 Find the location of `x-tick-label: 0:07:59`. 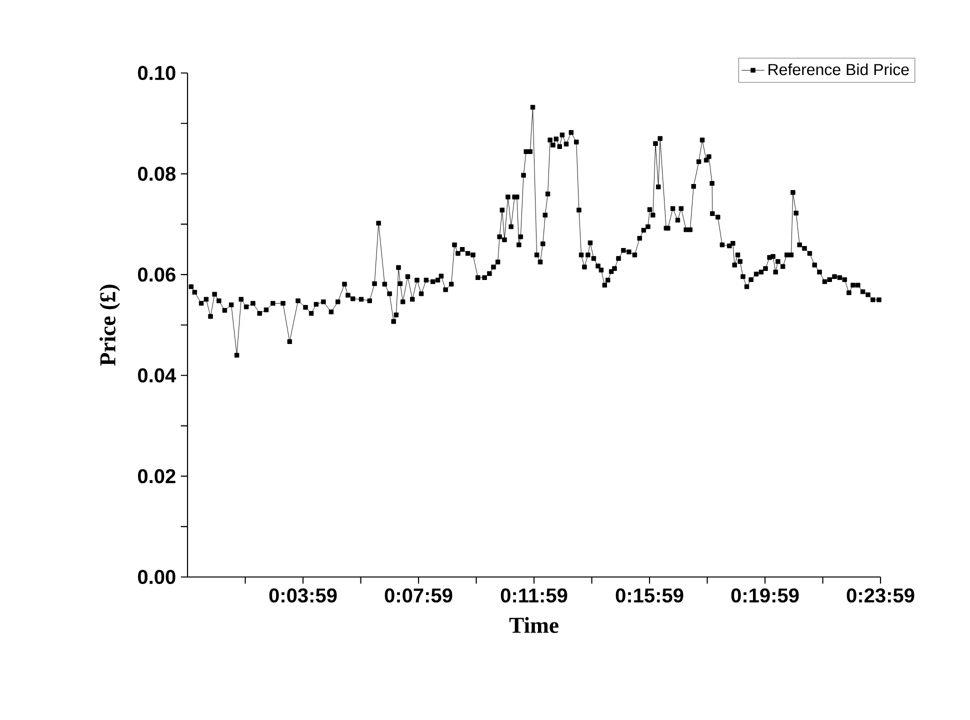

x-tick-label: 0:07:59 is located at coordinates (418, 595).